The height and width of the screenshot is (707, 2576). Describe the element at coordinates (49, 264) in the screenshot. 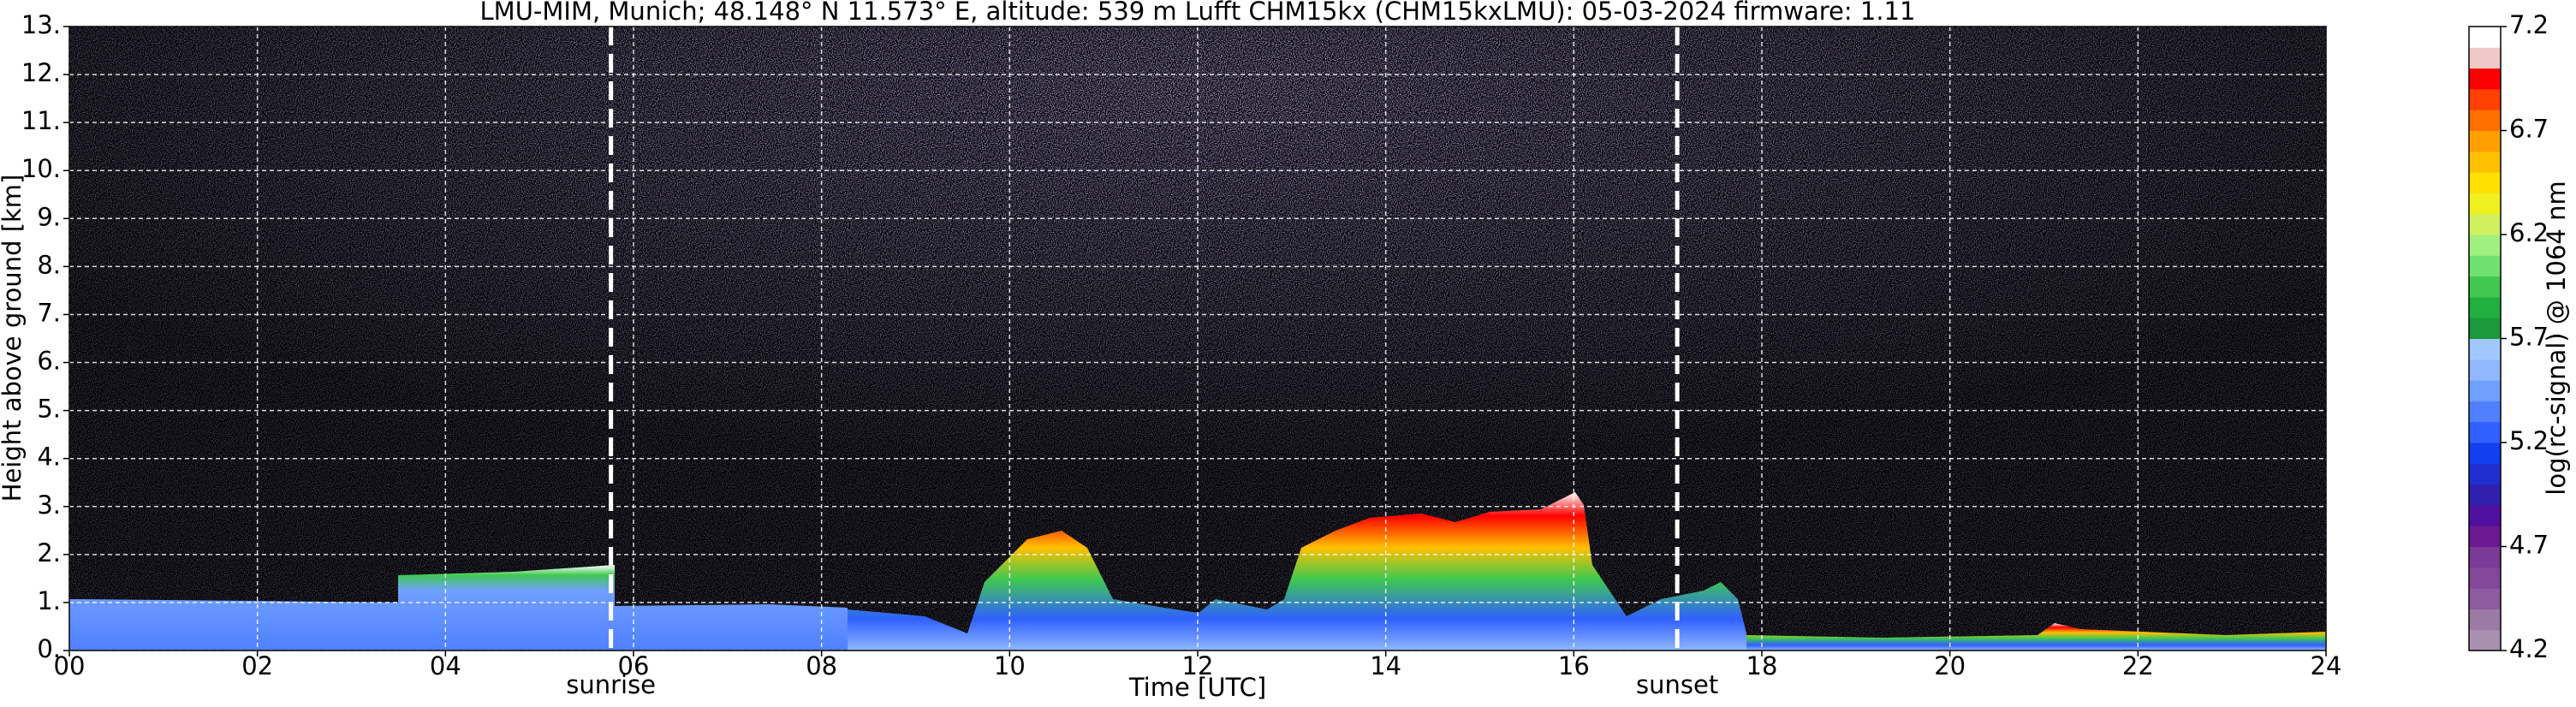

I see `y-tick-label: 8.` at that location.